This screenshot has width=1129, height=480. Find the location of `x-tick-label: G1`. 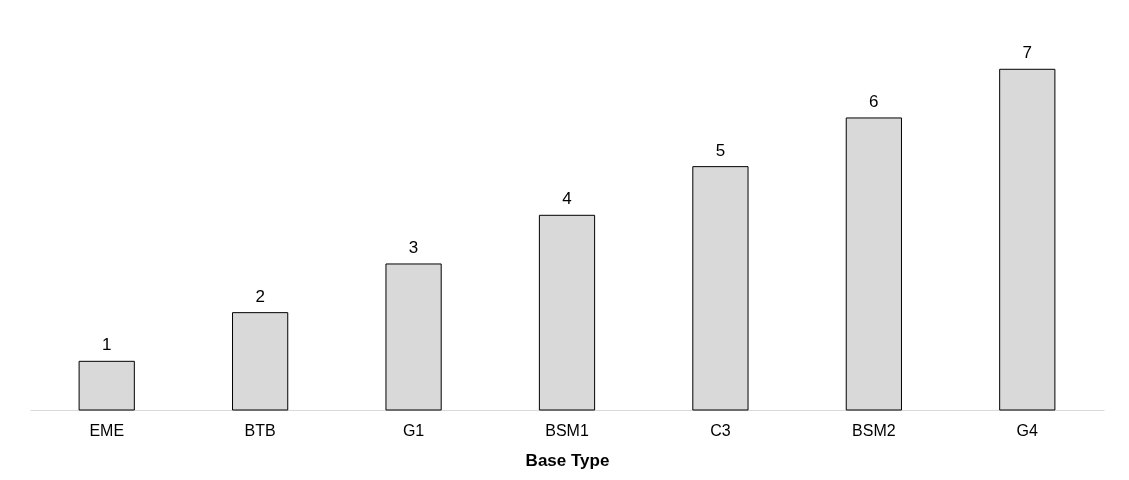

x-tick-label: G1 is located at coordinates (413, 430).